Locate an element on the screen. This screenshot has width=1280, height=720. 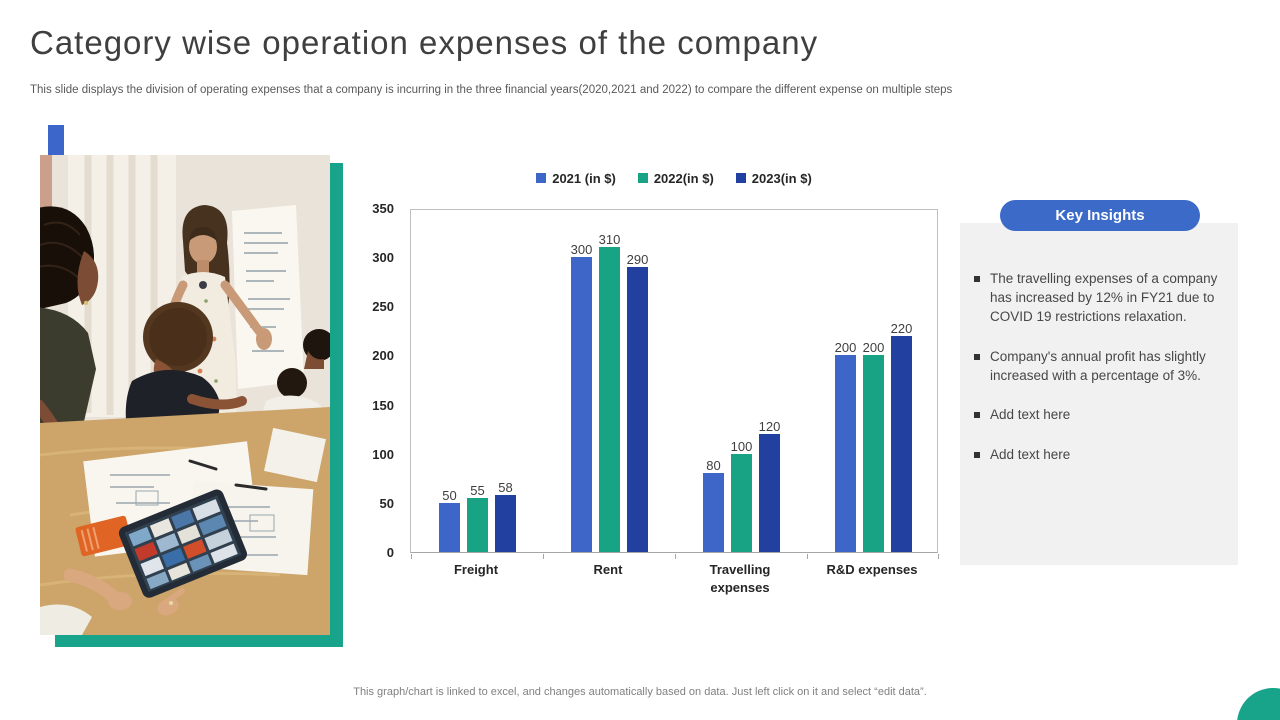
x-category-label: R&D expenses is located at coordinates (872, 569).